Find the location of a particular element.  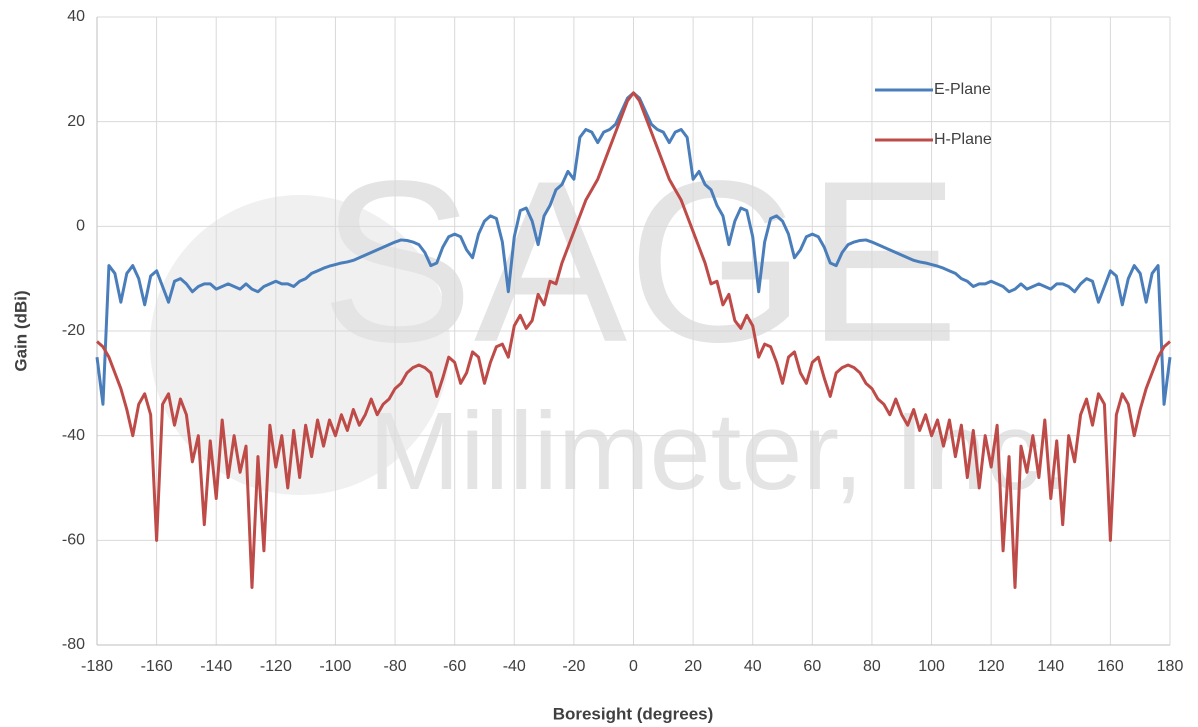

x-tick-label: 40 is located at coordinates (753, 666).